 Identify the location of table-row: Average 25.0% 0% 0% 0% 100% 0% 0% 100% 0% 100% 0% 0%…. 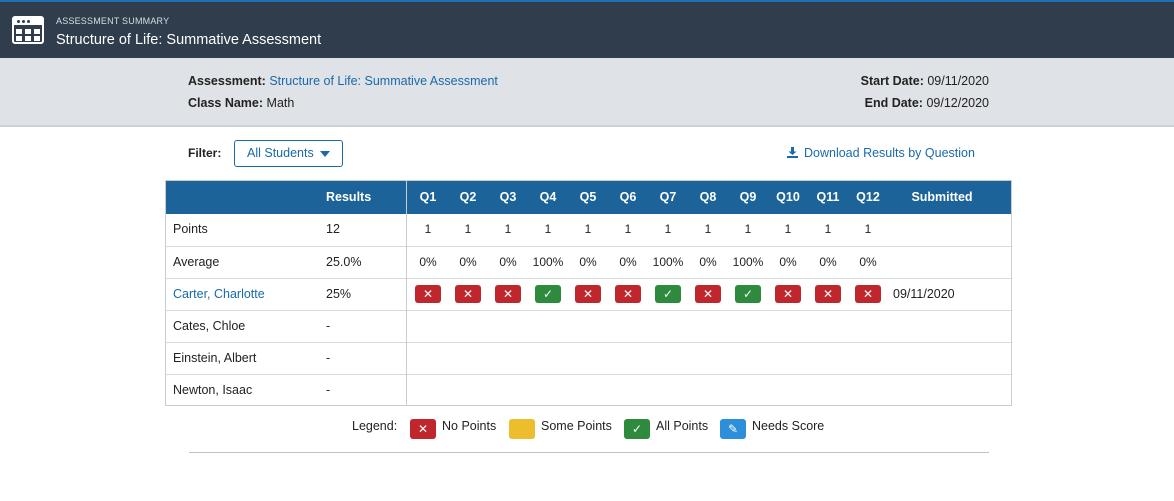
(588, 262).